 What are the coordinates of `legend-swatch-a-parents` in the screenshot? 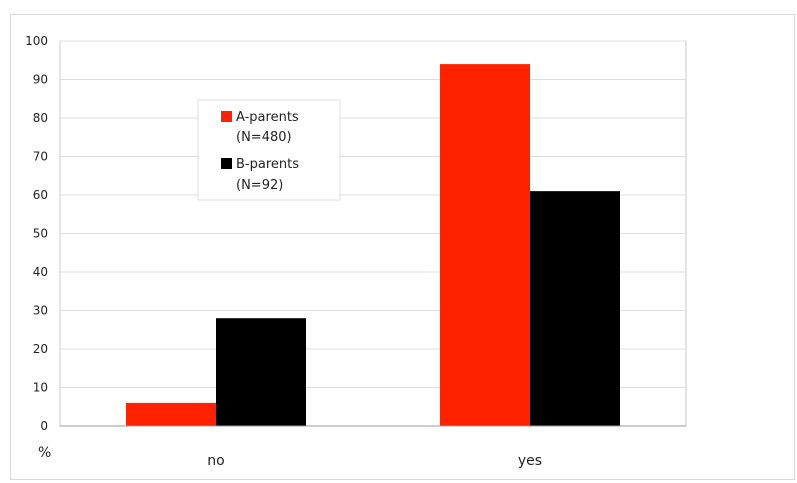 It's located at (226, 116).